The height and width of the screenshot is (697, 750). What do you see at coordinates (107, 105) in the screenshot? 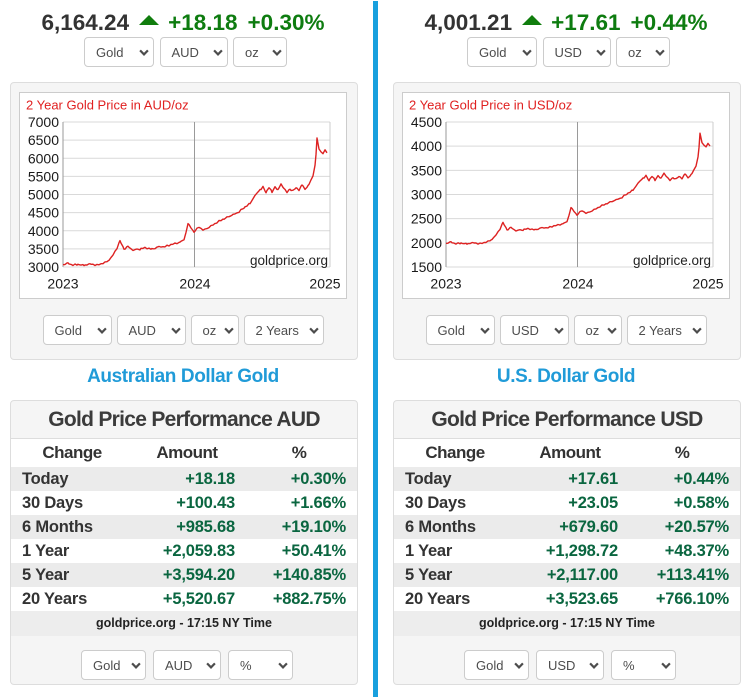
I see `svg-text: 2 Year Gold Price in AUD/oz` at bounding box center [107, 105].